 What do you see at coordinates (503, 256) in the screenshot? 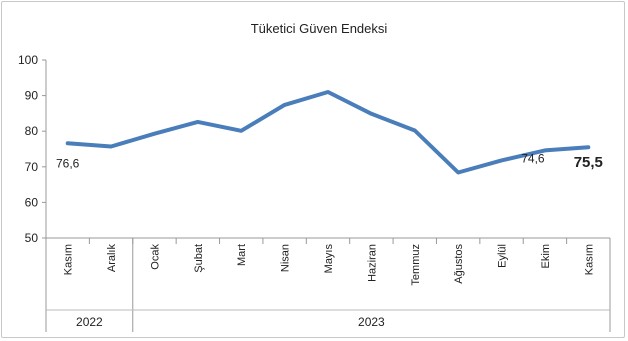
I see `x-category-label: Eylül` at bounding box center [503, 256].